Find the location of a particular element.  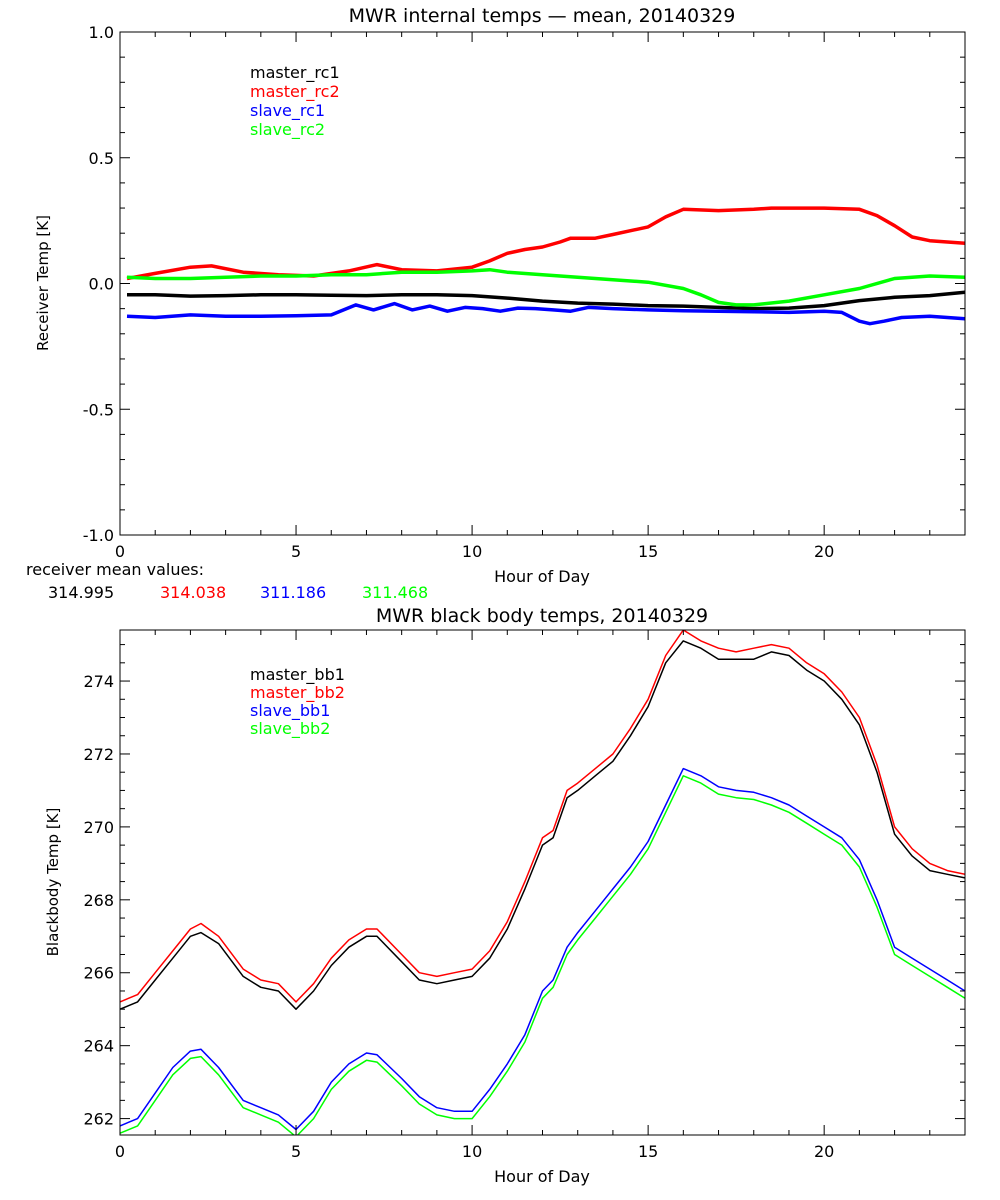

y-tick-label: 272 is located at coordinates (98, 754).